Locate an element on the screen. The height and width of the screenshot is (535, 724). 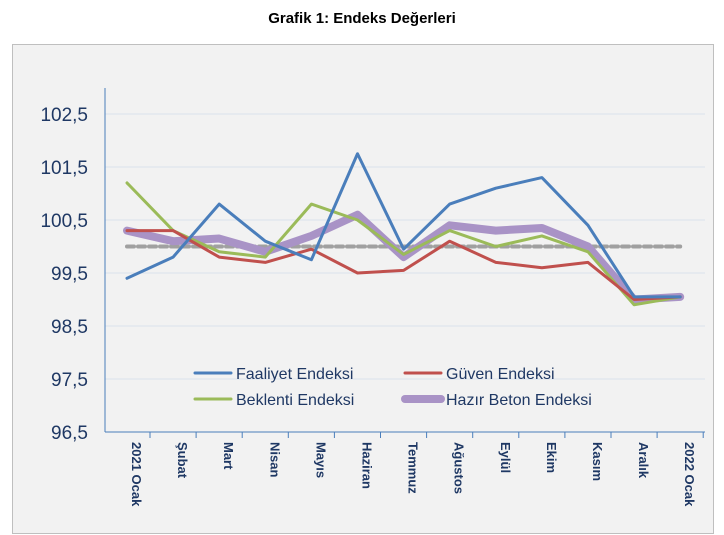
legend-label: Güven Endeksi is located at coordinates (500, 374).